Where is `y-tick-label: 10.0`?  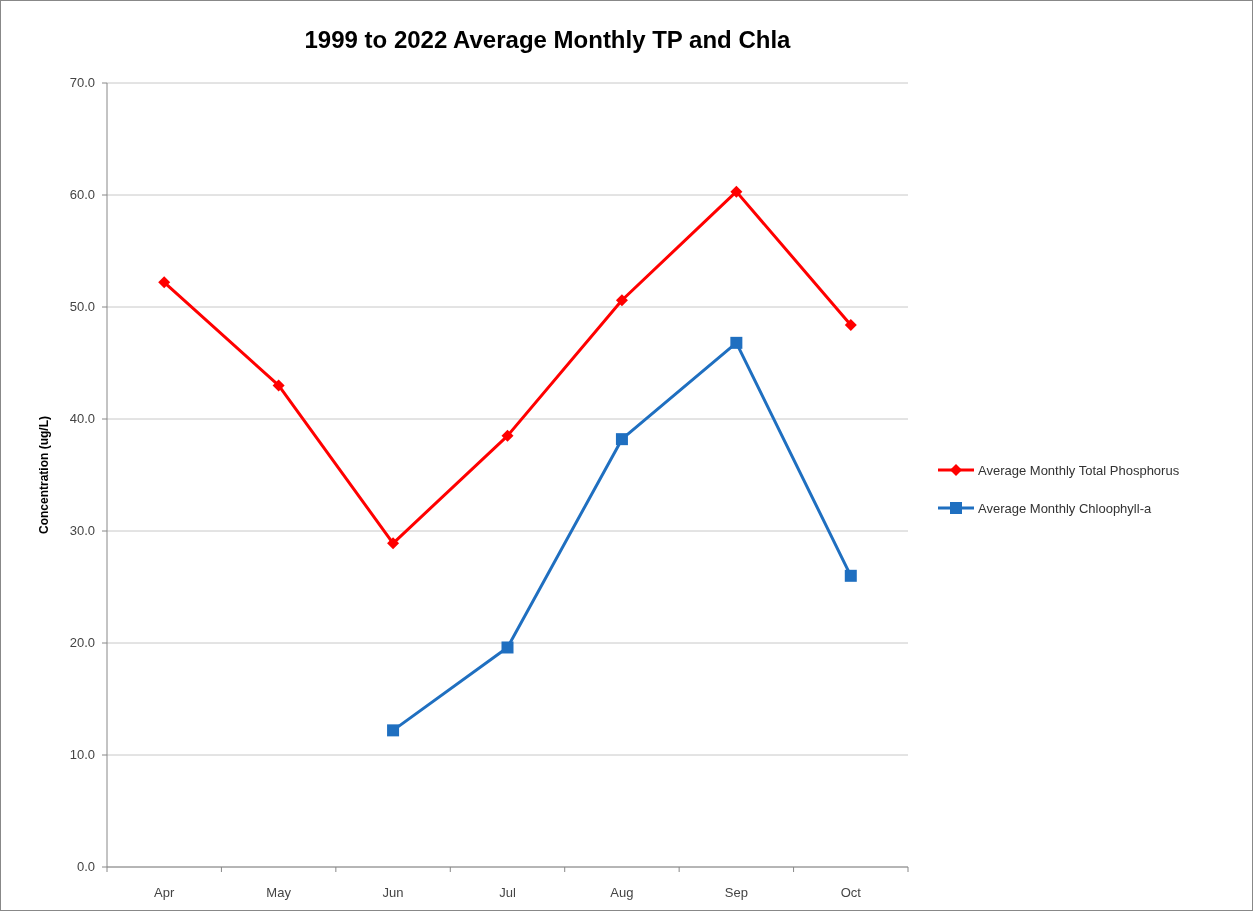
y-tick-label: 10.0 is located at coordinates (82, 754).